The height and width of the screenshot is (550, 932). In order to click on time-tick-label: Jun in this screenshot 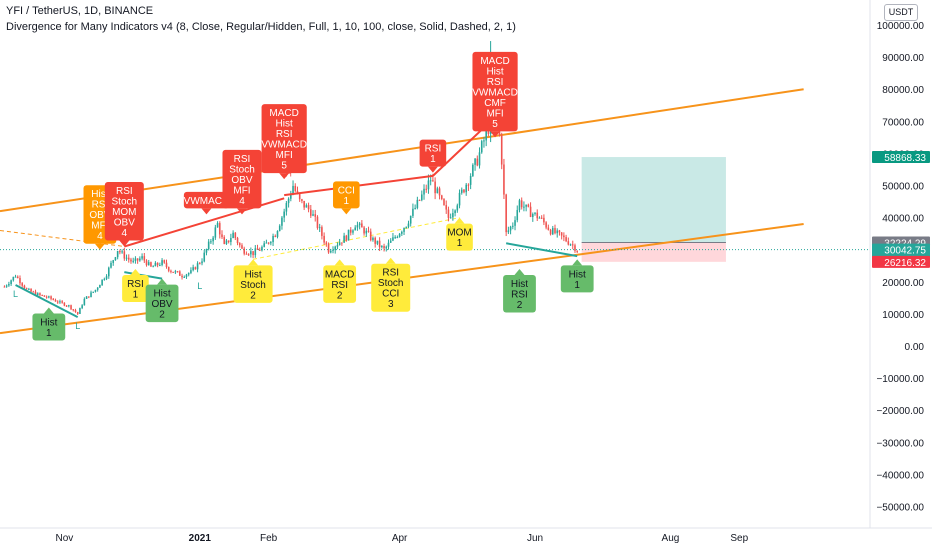, I will do `click(535, 538)`.